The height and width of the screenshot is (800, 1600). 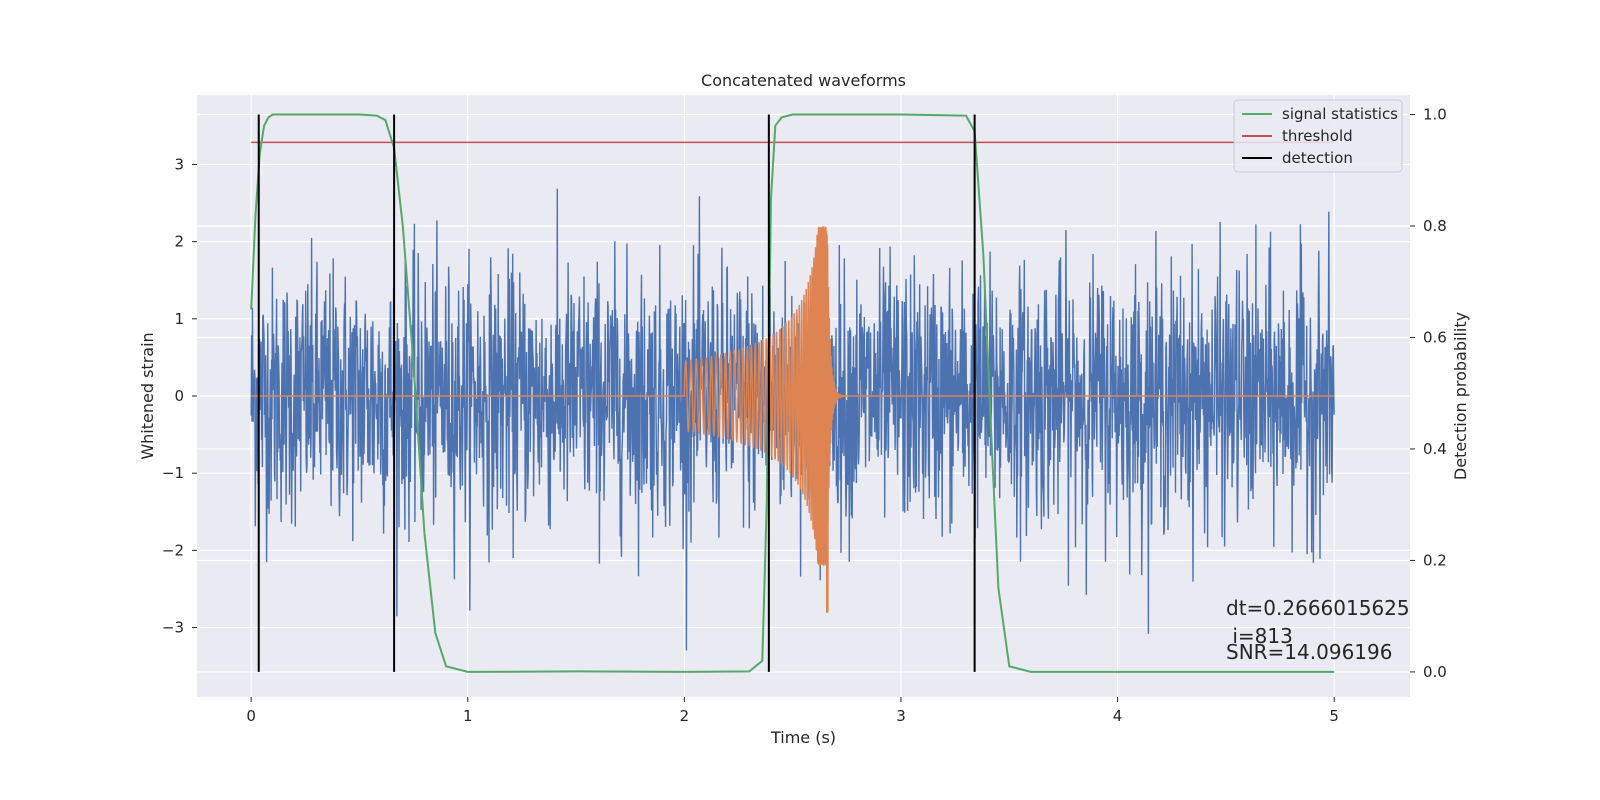 What do you see at coordinates (173, 473) in the screenshot?
I see `y-tick-label: −1` at bounding box center [173, 473].